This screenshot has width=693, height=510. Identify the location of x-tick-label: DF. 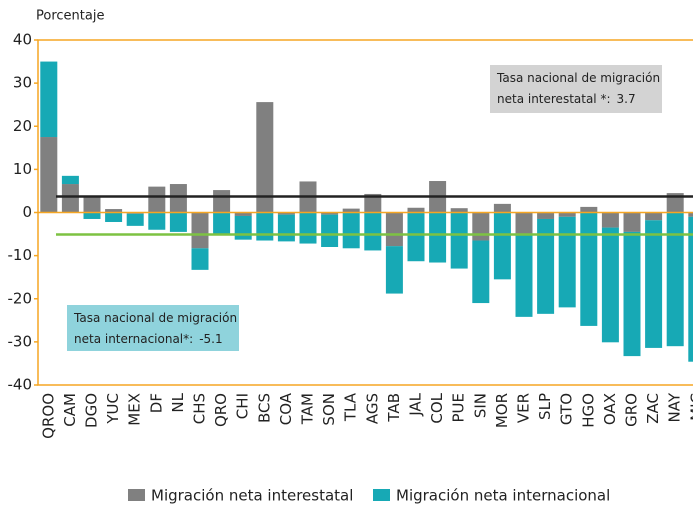
(156, 403).